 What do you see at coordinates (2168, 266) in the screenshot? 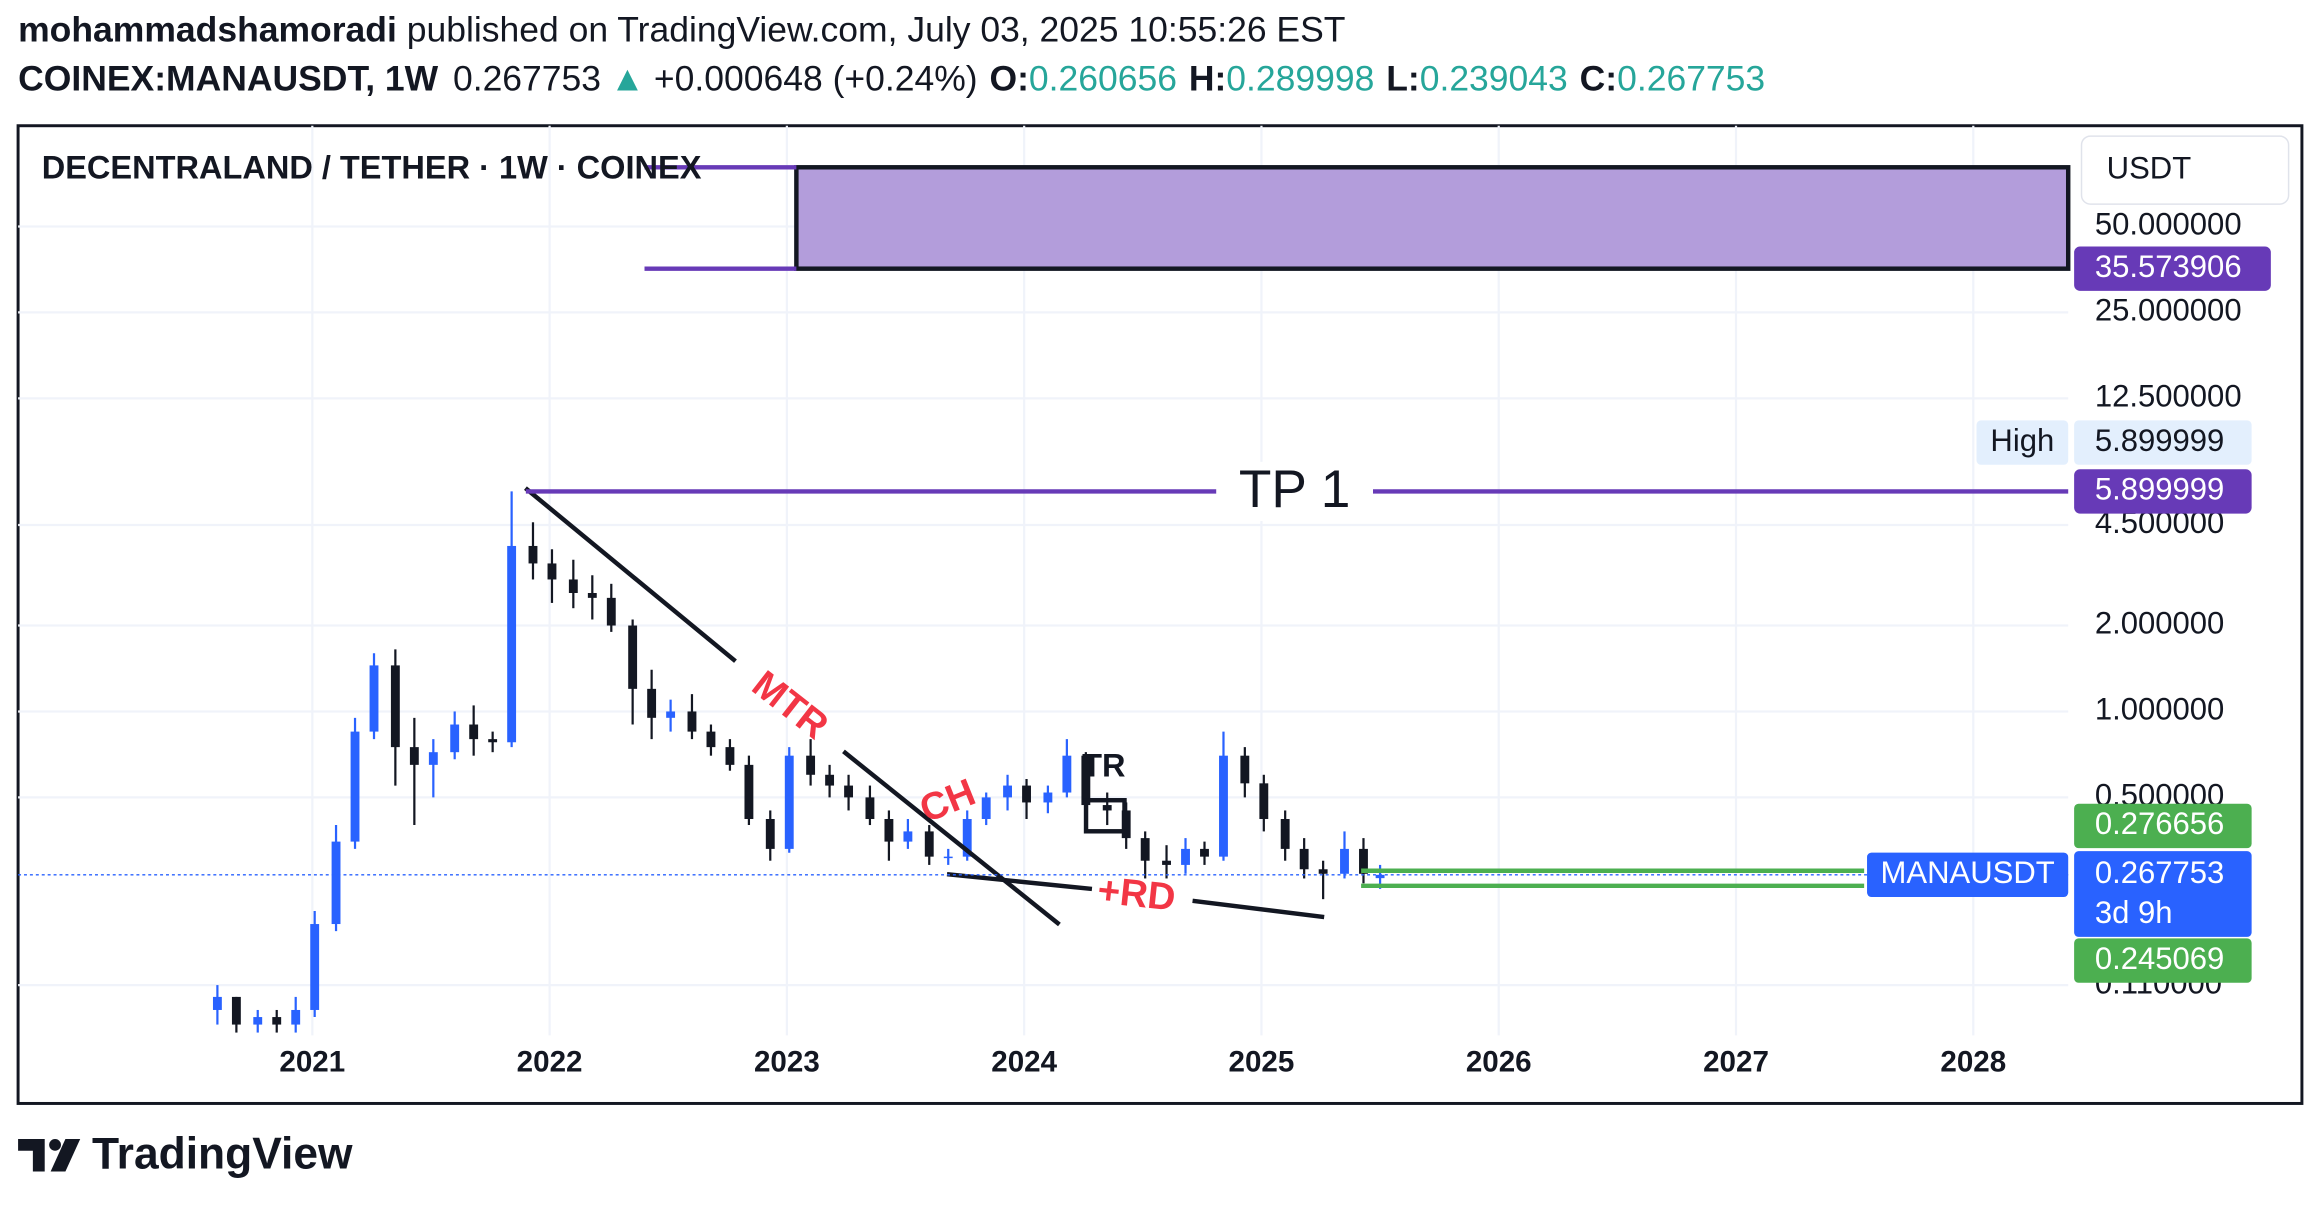
I see `price-label: 35.573906` at bounding box center [2168, 266].